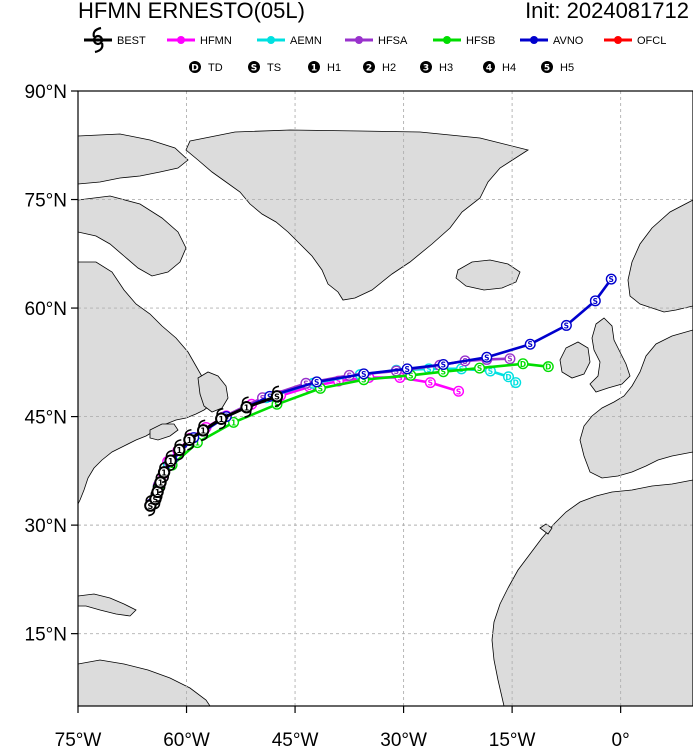 The image size is (693, 755). I want to click on intensity-symbol-text: 2, so click(369, 69).